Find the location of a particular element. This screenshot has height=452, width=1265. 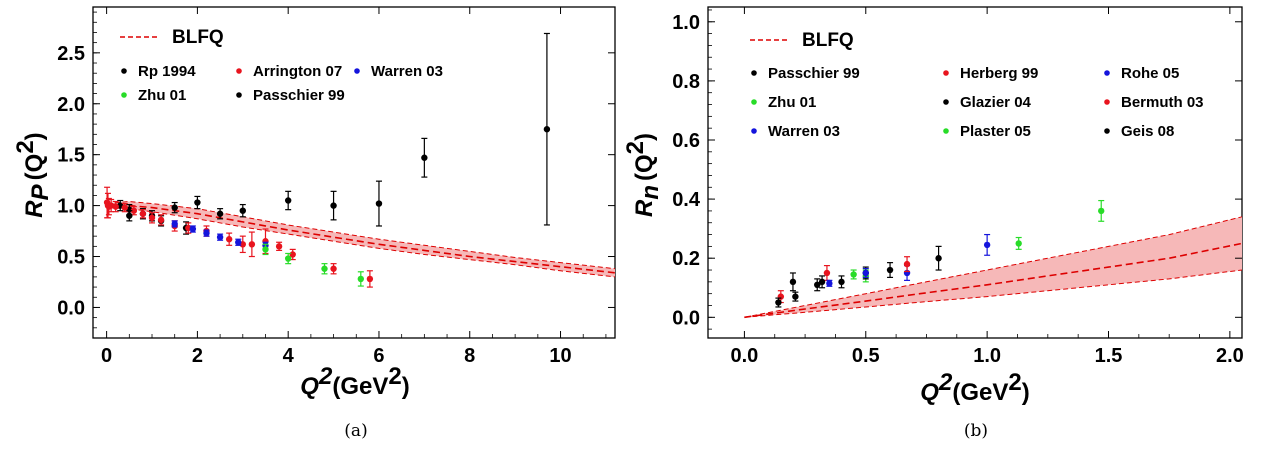

x-tick-label: 10 is located at coordinates (560, 356).